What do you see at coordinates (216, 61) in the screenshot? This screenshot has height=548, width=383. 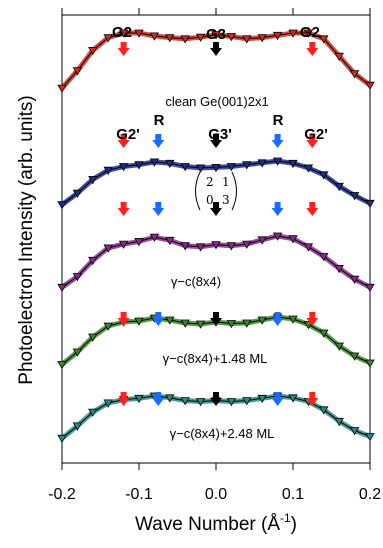 I see `series-trace` at bounding box center [216, 61].